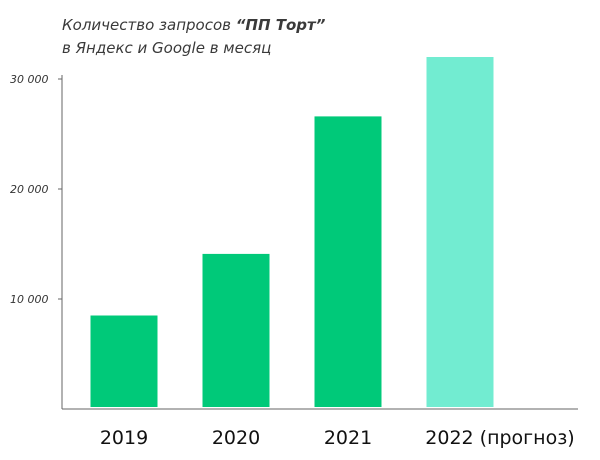  What do you see at coordinates (348, 438) in the screenshot?
I see `x-category-label: 2021` at bounding box center [348, 438].